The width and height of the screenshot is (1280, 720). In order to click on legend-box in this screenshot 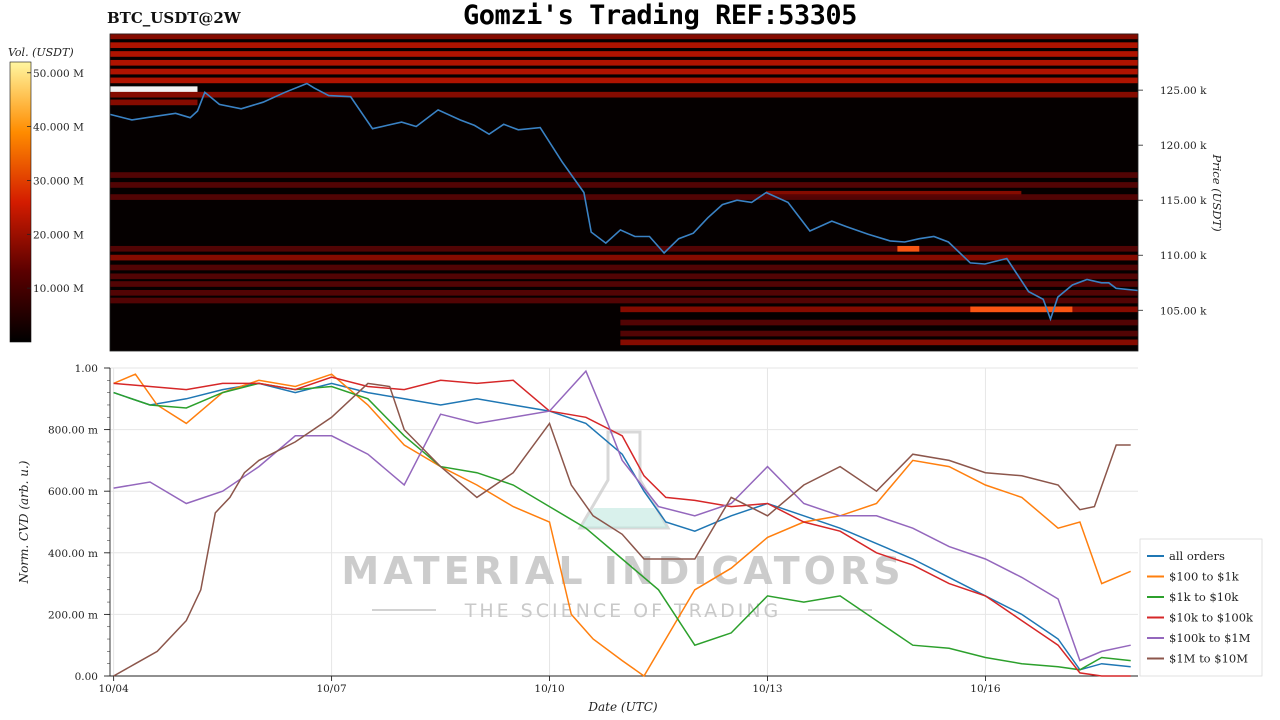, I will do `click(1201, 607)`.